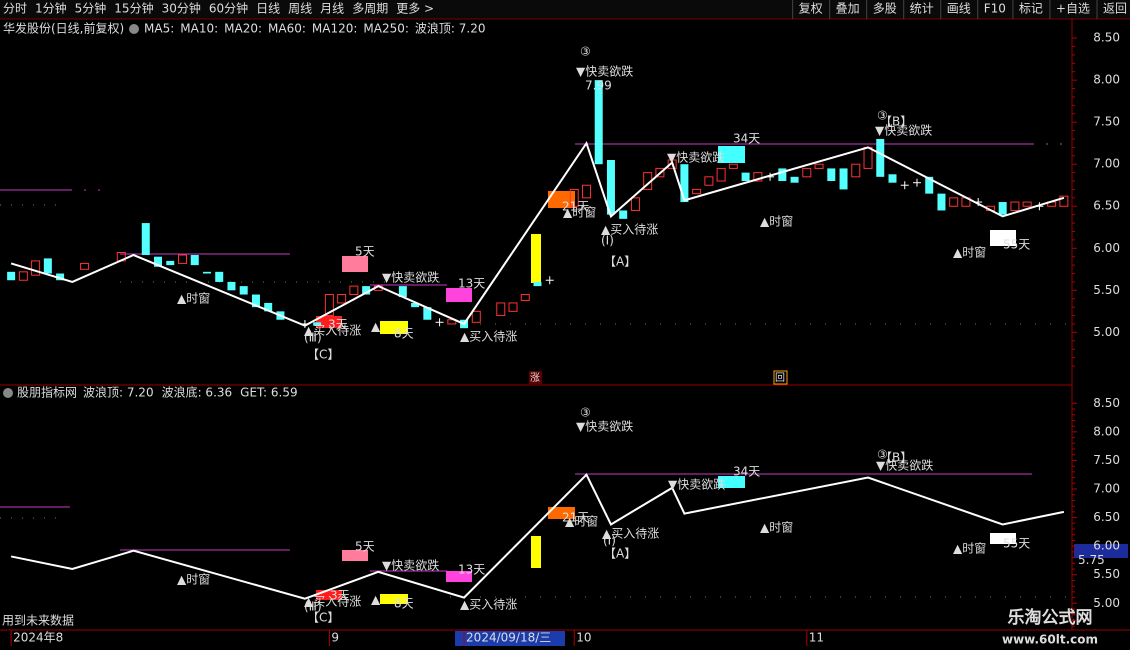 The image size is (1130, 650). I want to click on x-tick-label: 10, so click(583, 638).